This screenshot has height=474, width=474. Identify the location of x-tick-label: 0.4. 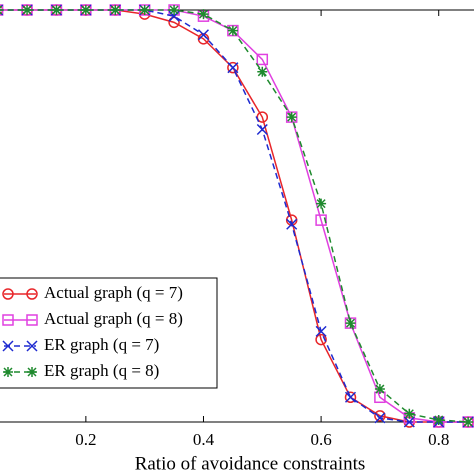
(204, 439).